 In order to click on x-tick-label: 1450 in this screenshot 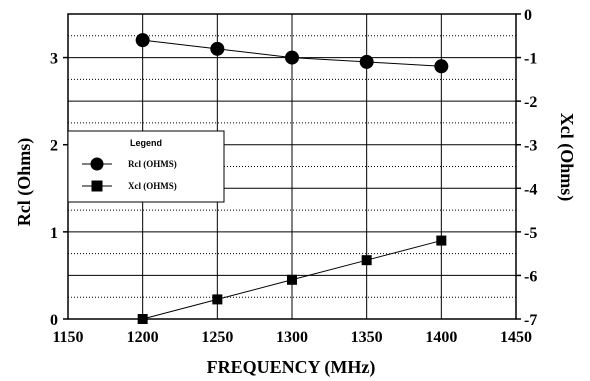, I will do `click(516, 337)`.